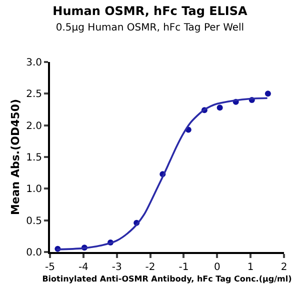 Image resolution: width=300 pixels, height=300 pixels. What do you see at coordinates (34, 126) in the screenshot?
I see `y-tick-label: 2.0` at bounding box center [34, 126].